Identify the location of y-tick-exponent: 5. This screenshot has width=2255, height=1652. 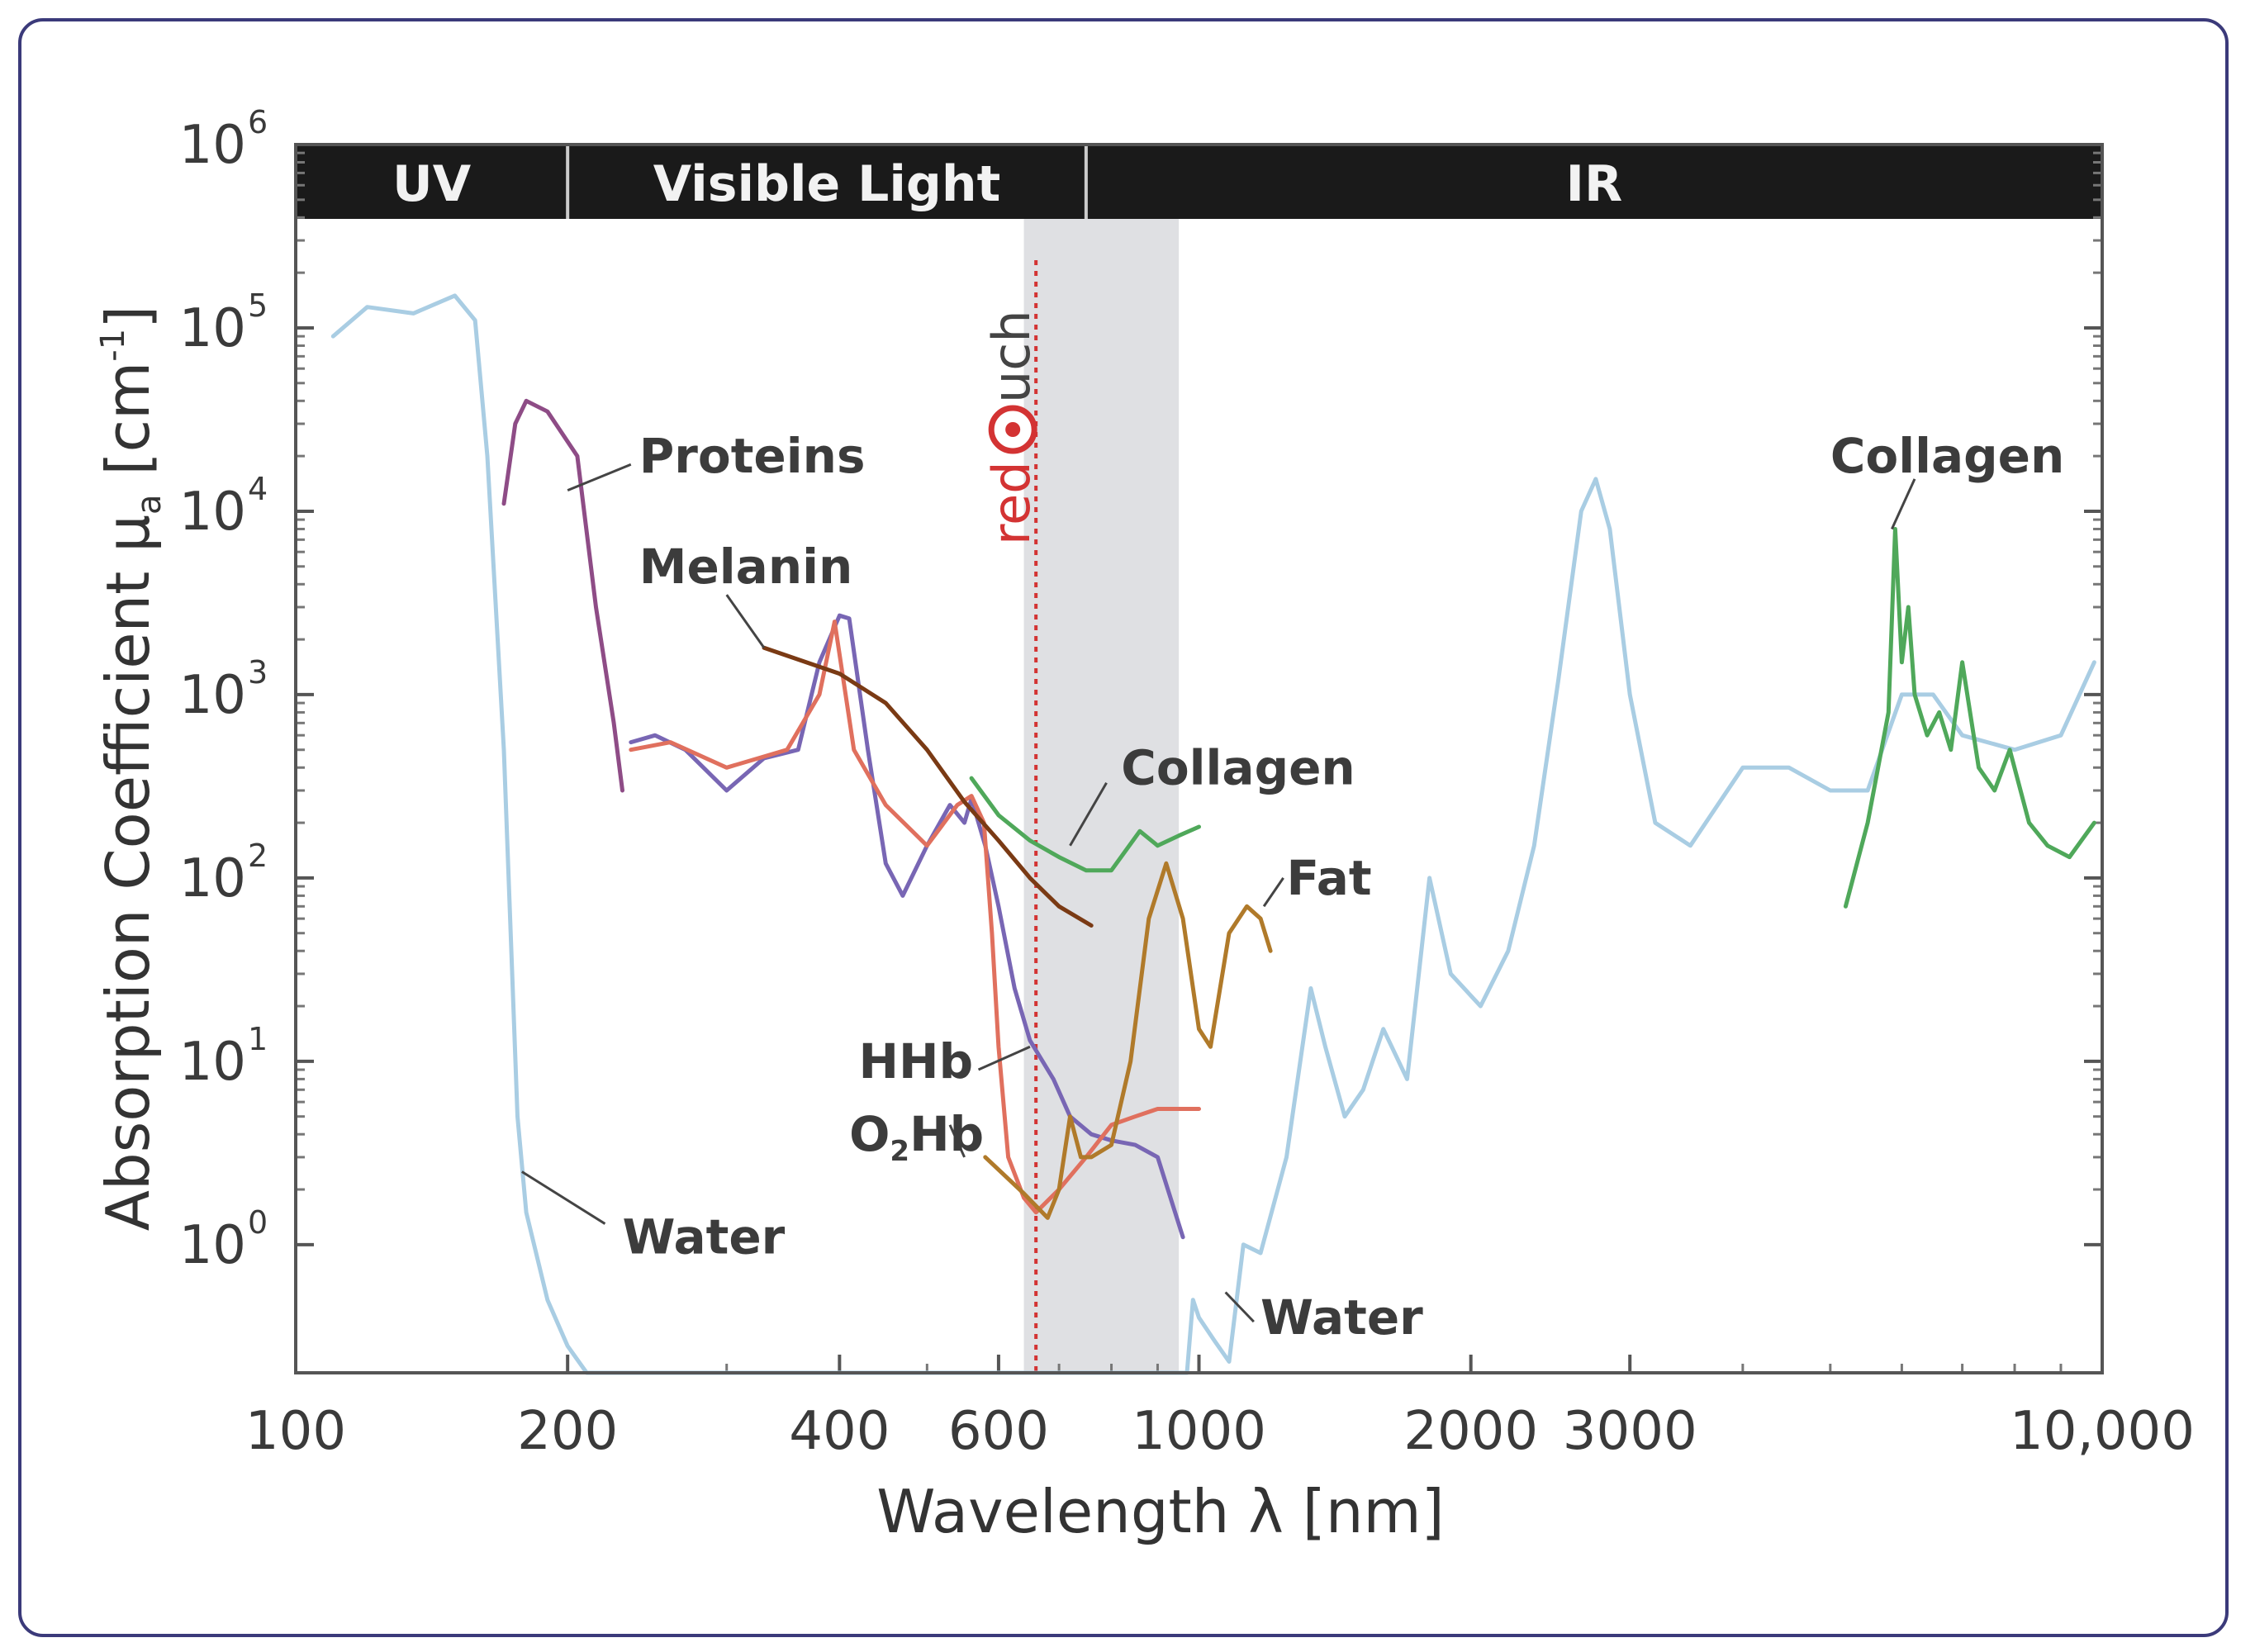
(258, 305).